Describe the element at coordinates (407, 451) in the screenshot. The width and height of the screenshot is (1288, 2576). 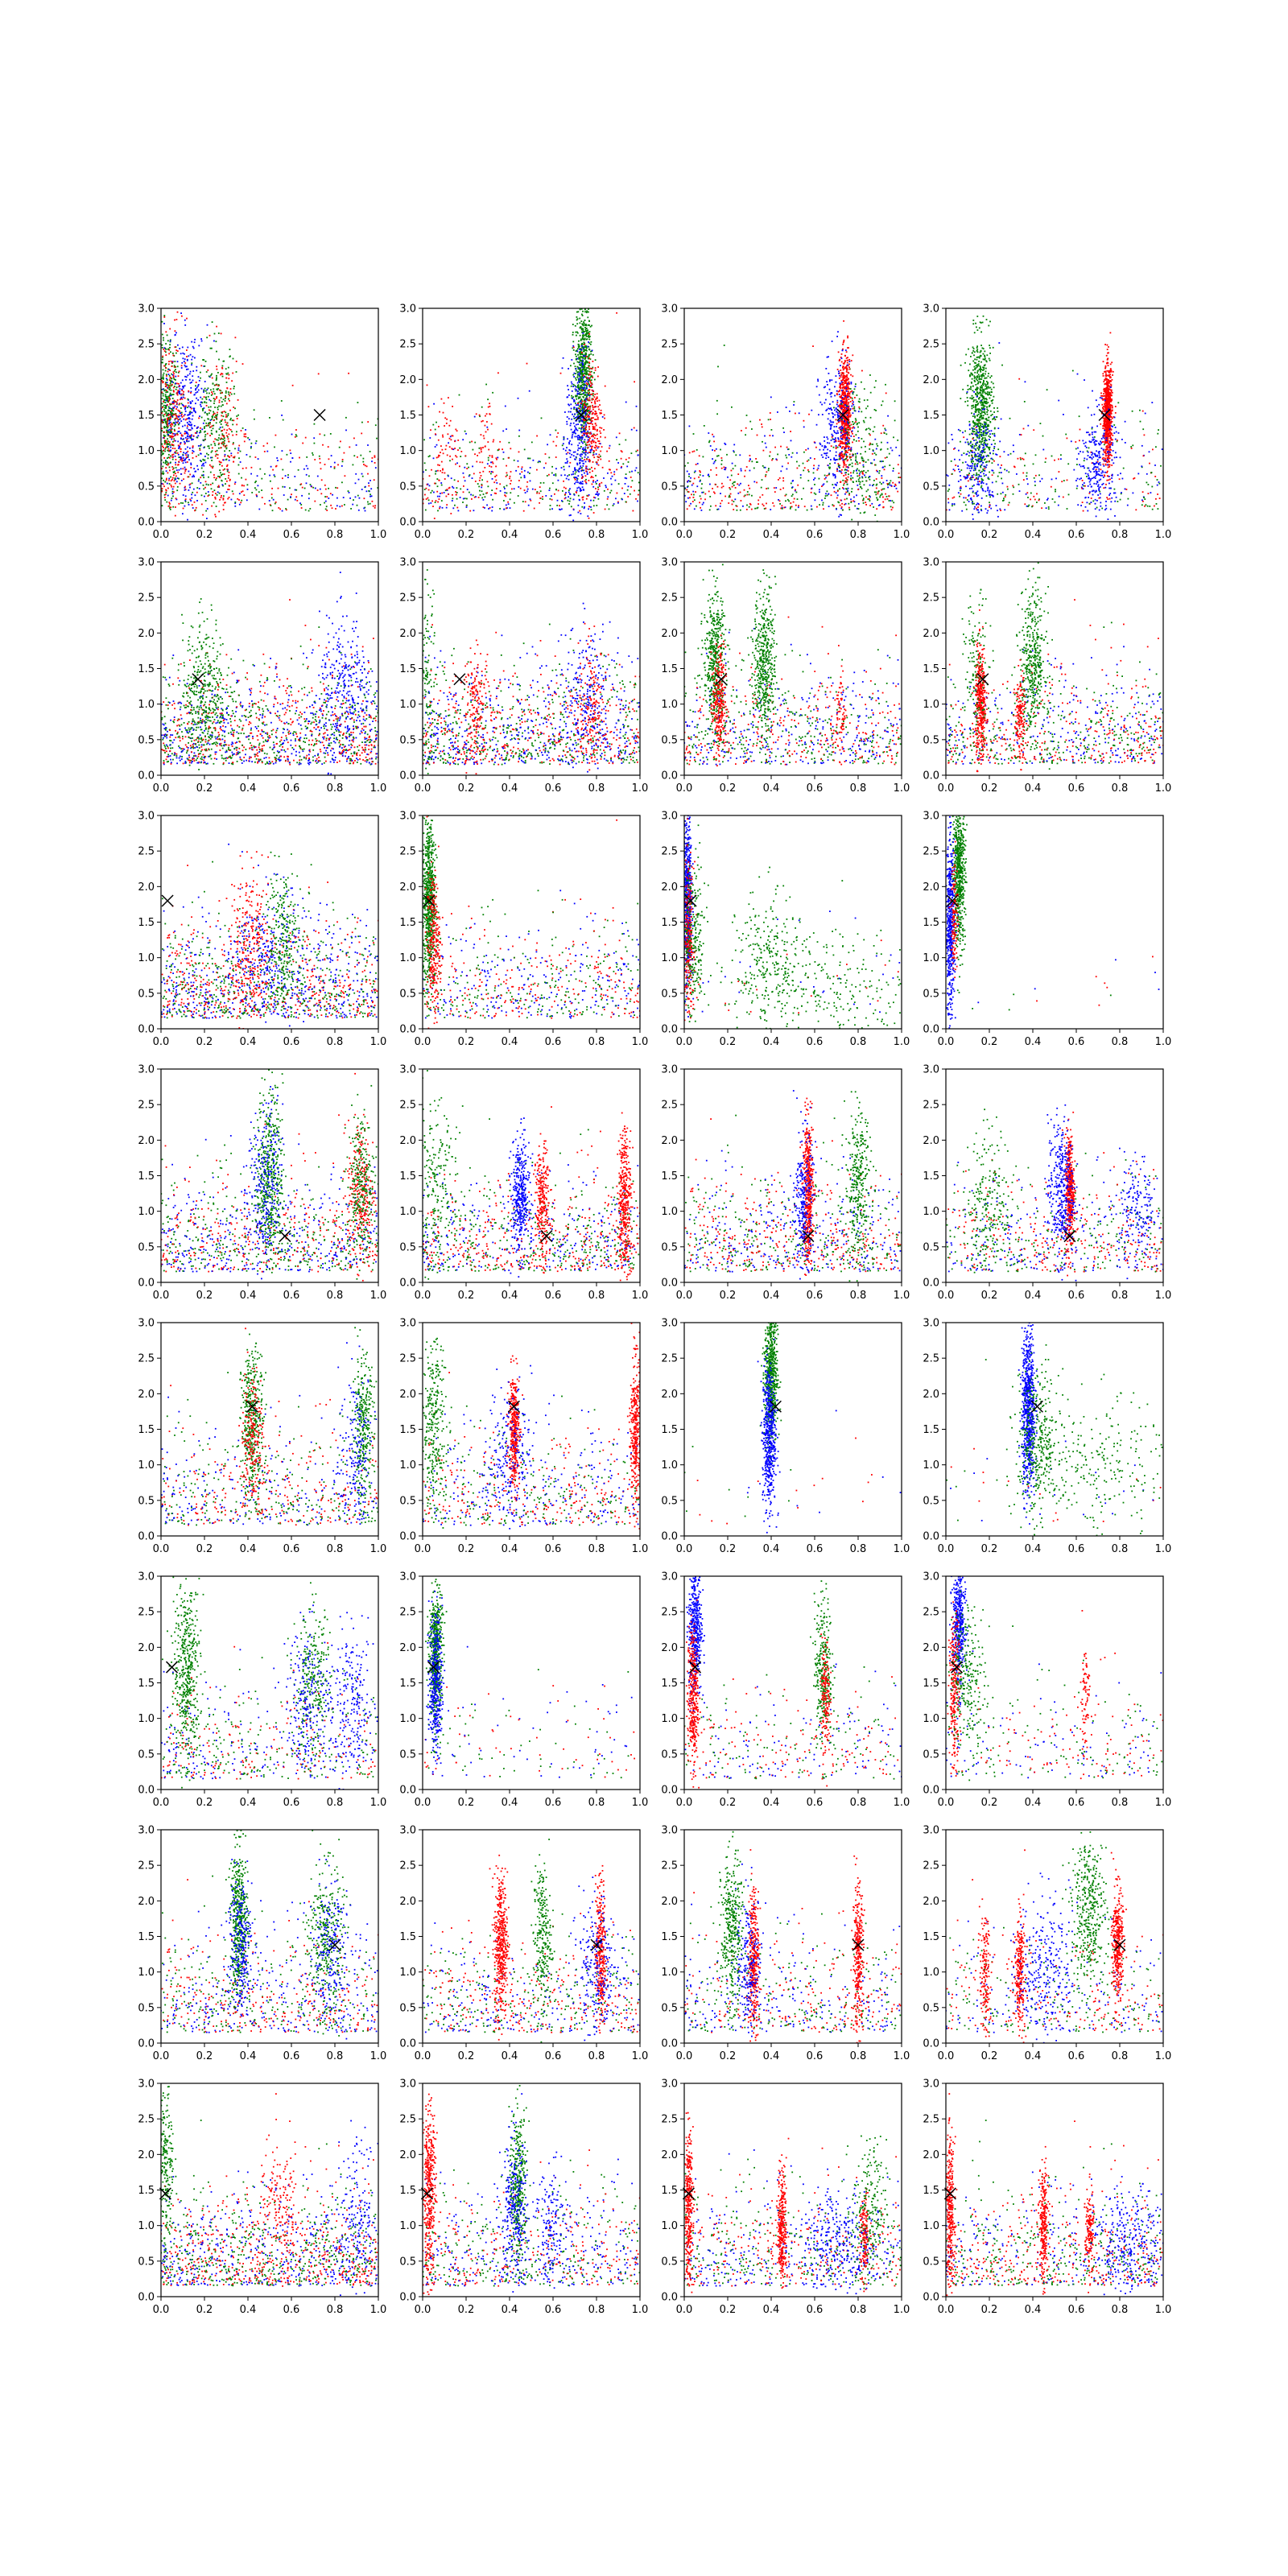
I see `y-tick-label: 1.0` at that location.